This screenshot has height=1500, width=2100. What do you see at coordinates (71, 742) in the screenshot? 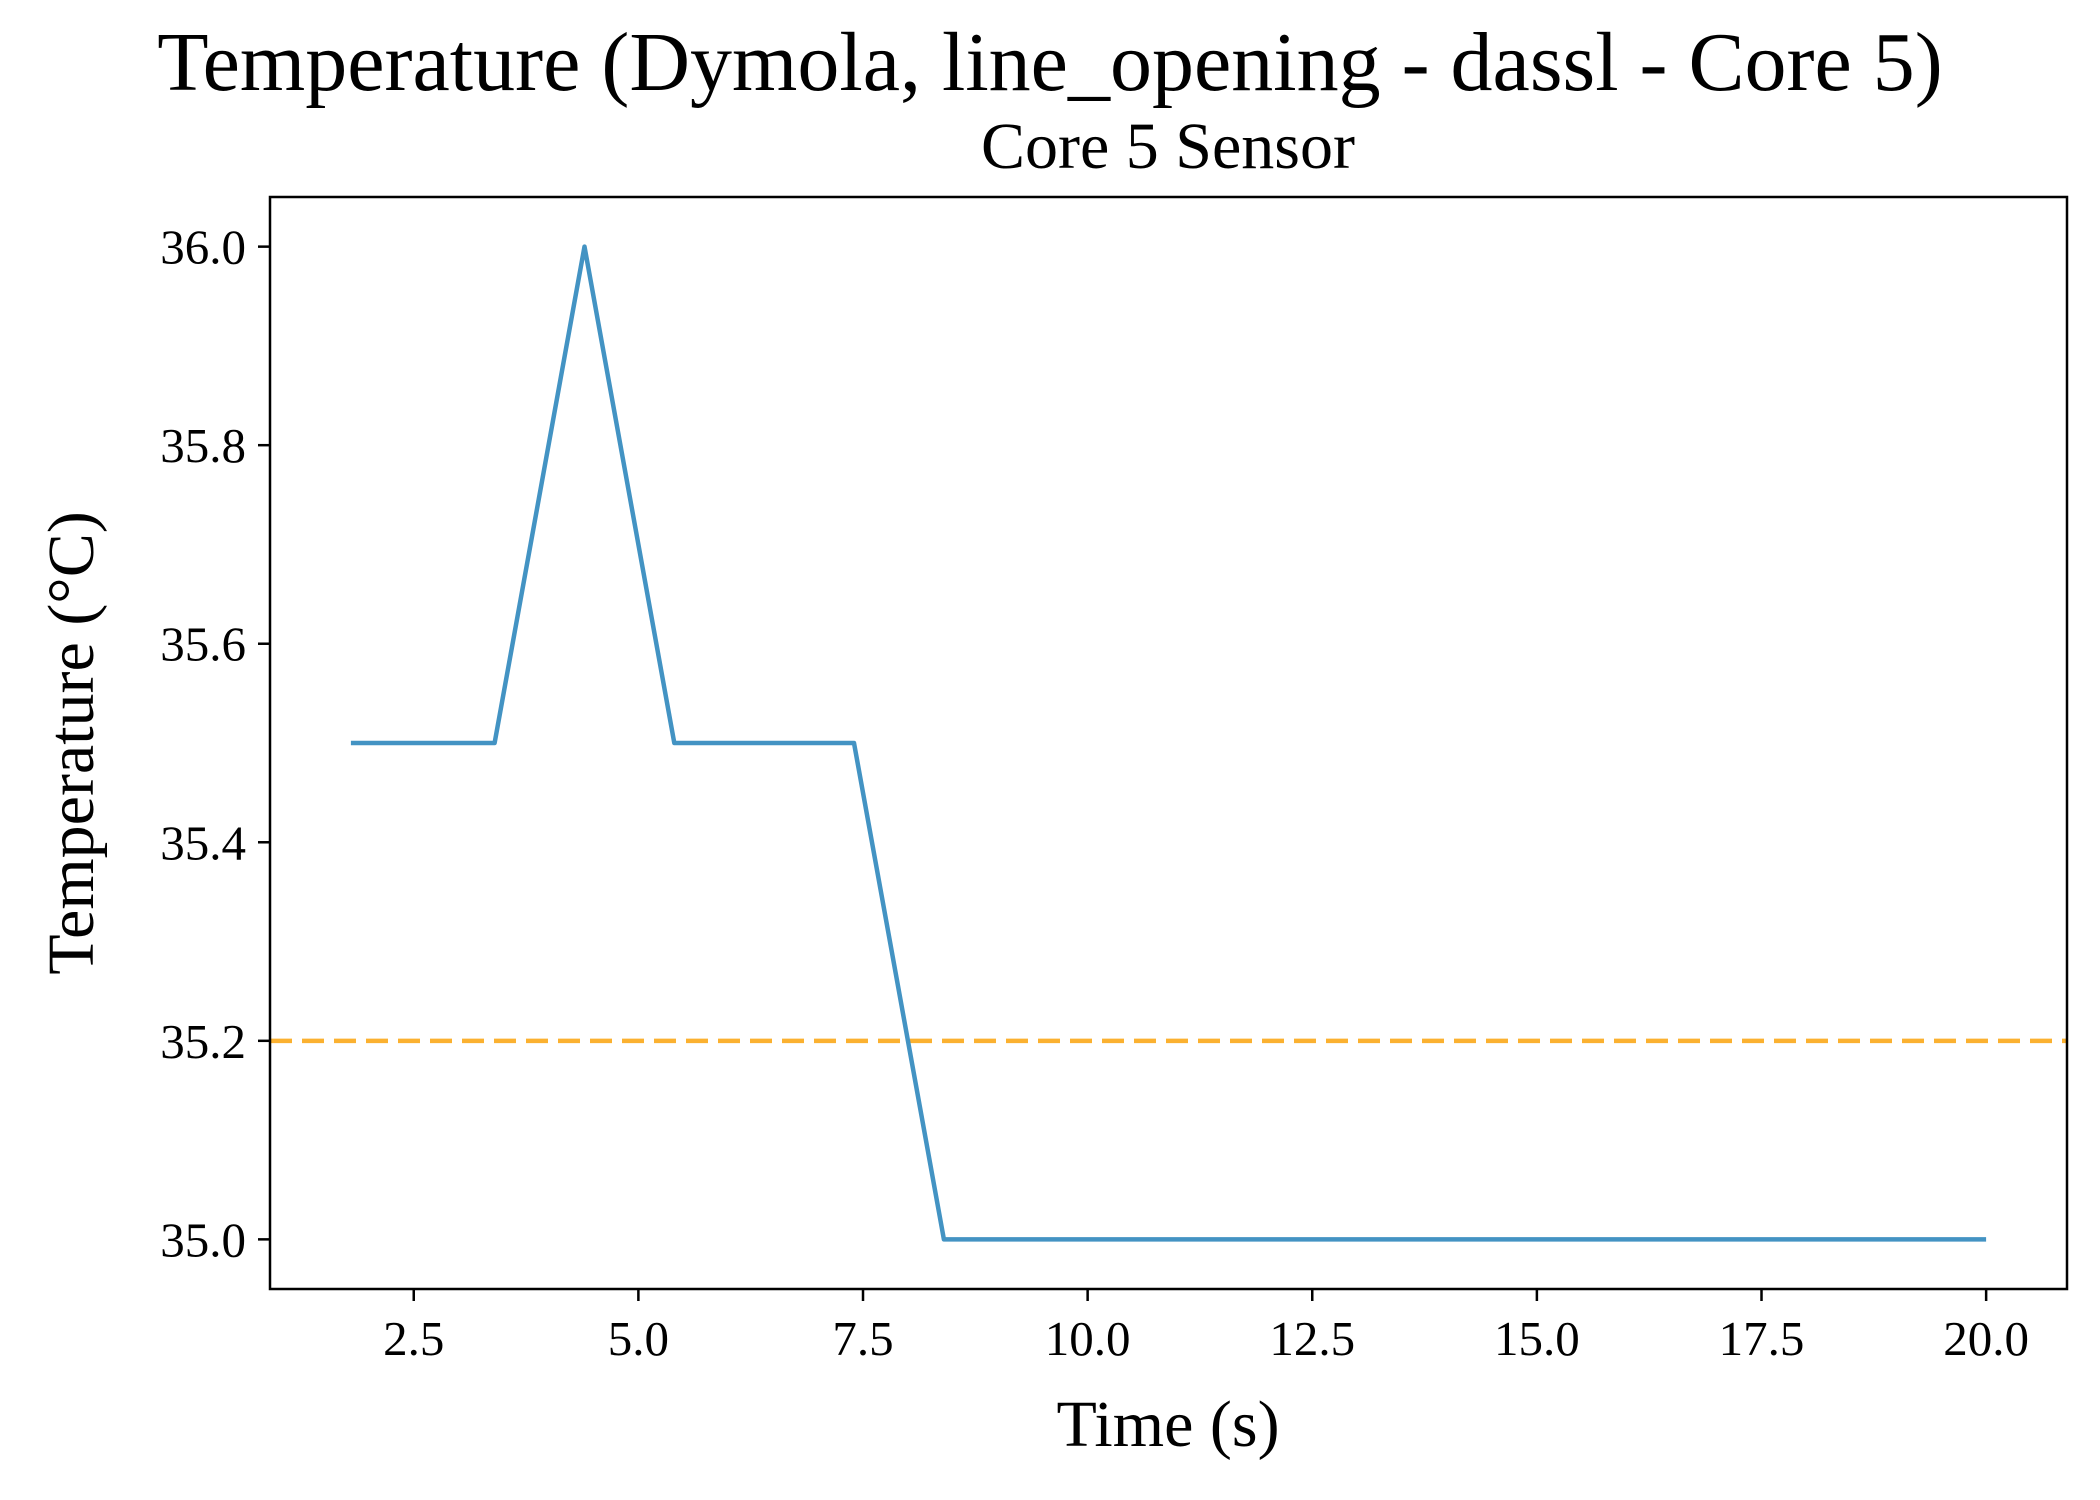
I see `y-axis-label: Temperature (°C)` at bounding box center [71, 742].